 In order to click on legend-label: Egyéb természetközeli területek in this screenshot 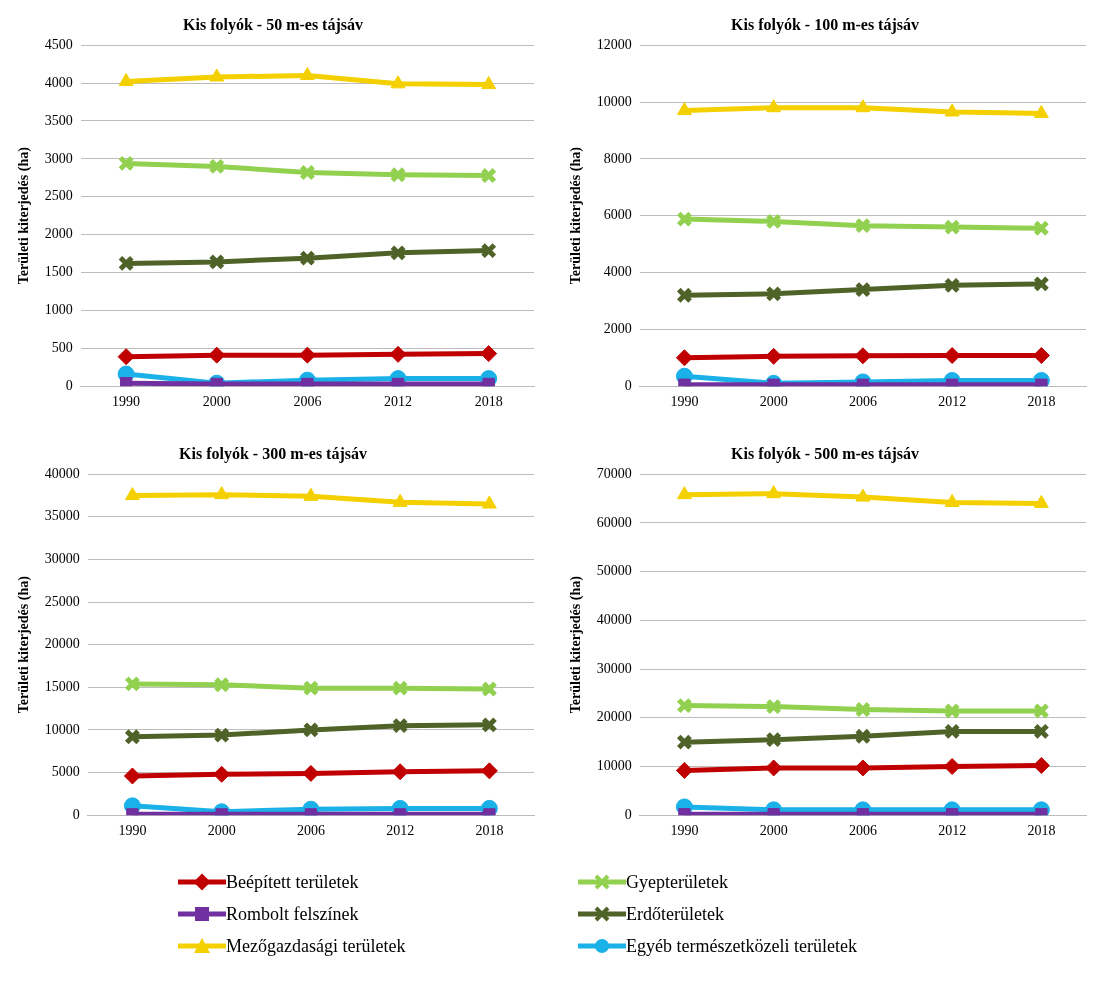, I will do `click(741, 946)`.